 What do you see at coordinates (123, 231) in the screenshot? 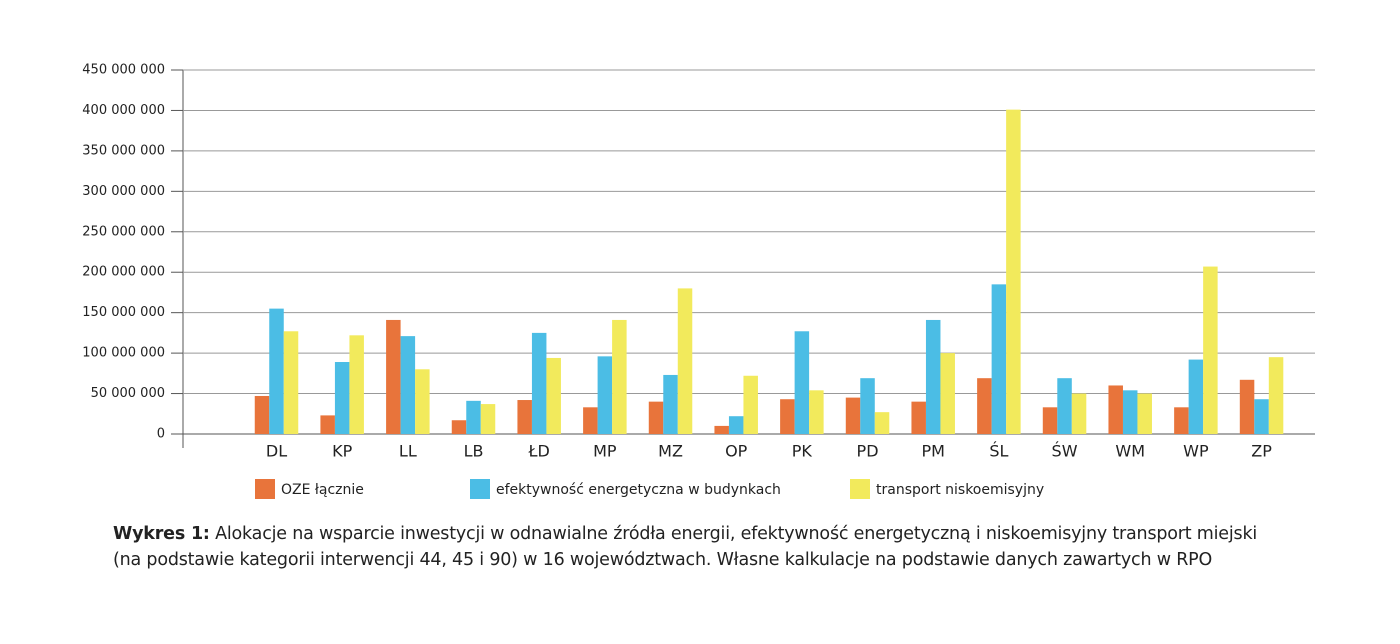
I see `y-tick-label: 250 000 000` at bounding box center [123, 231].